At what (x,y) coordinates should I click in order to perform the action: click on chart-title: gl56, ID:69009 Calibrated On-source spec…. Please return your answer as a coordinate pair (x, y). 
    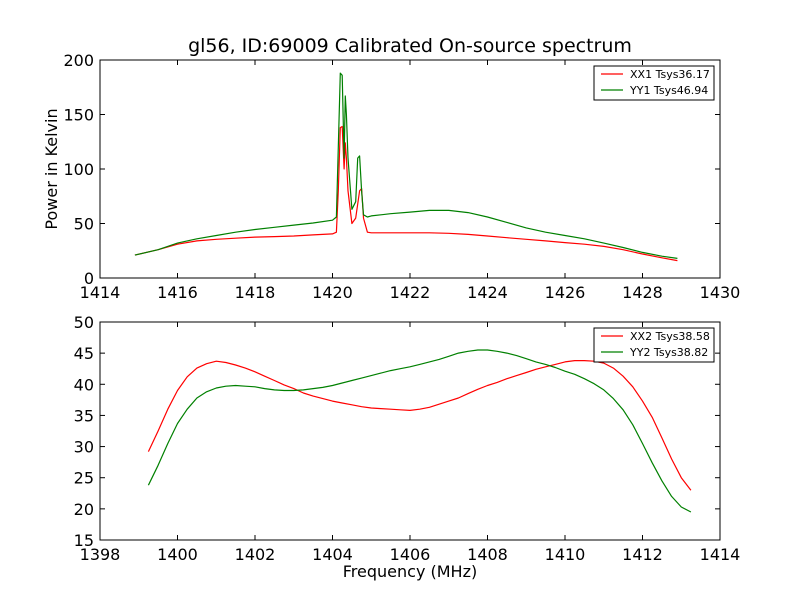
    Looking at the image, I should click on (410, 46).